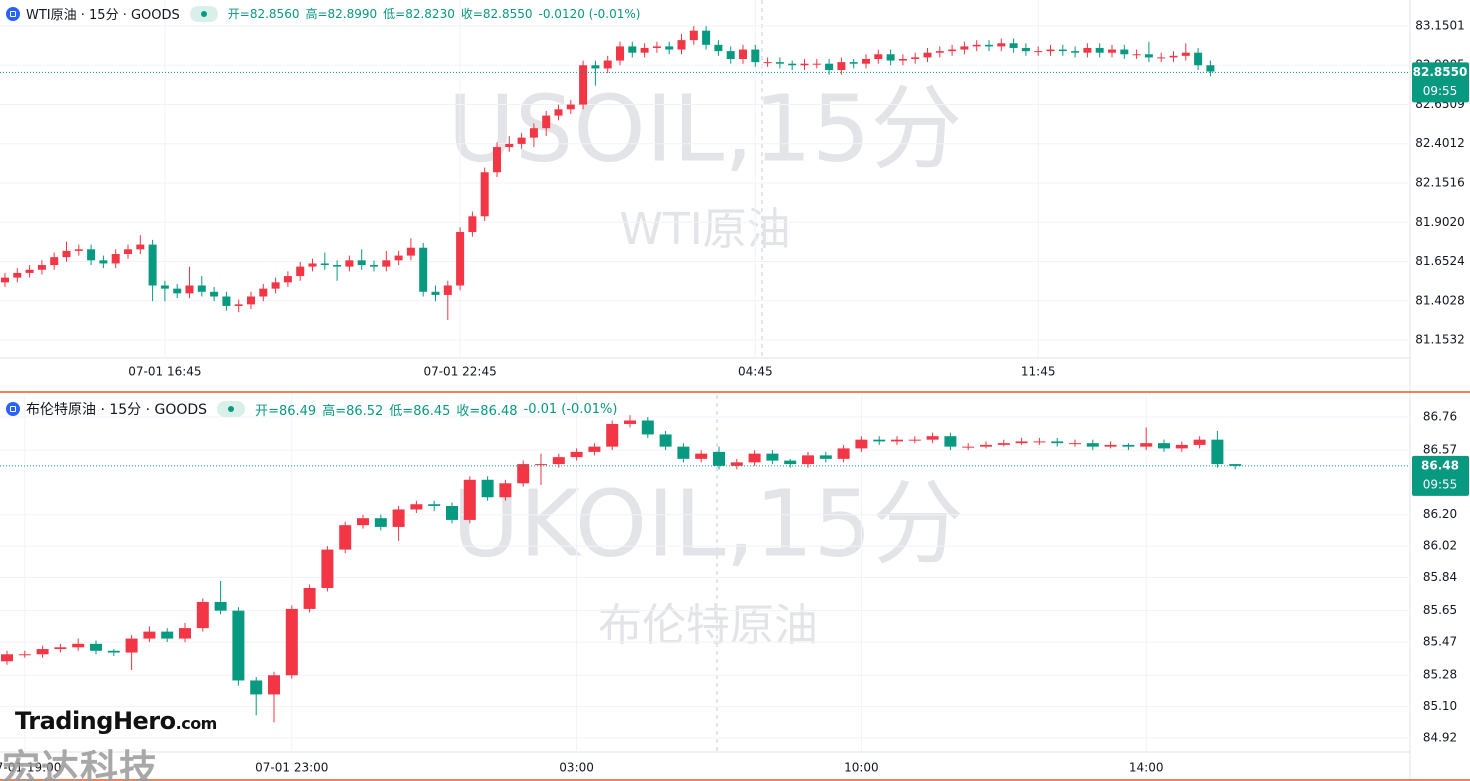 This screenshot has height=781, width=1470. I want to click on y-tick-label: 81.9020, so click(1440, 222).